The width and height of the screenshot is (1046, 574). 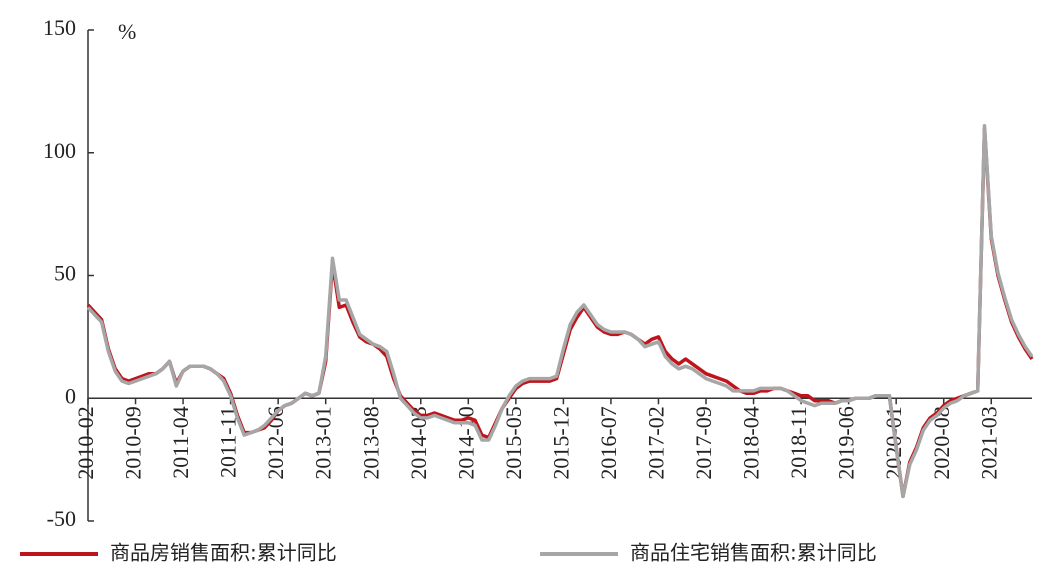 I want to click on x-tick-label: 2017-09, so click(x=703, y=442).